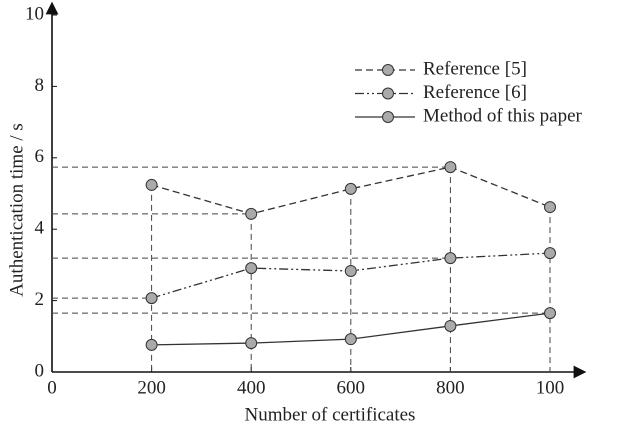 This screenshot has width=619, height=432. I want to click on series-line, so click(351, 190).